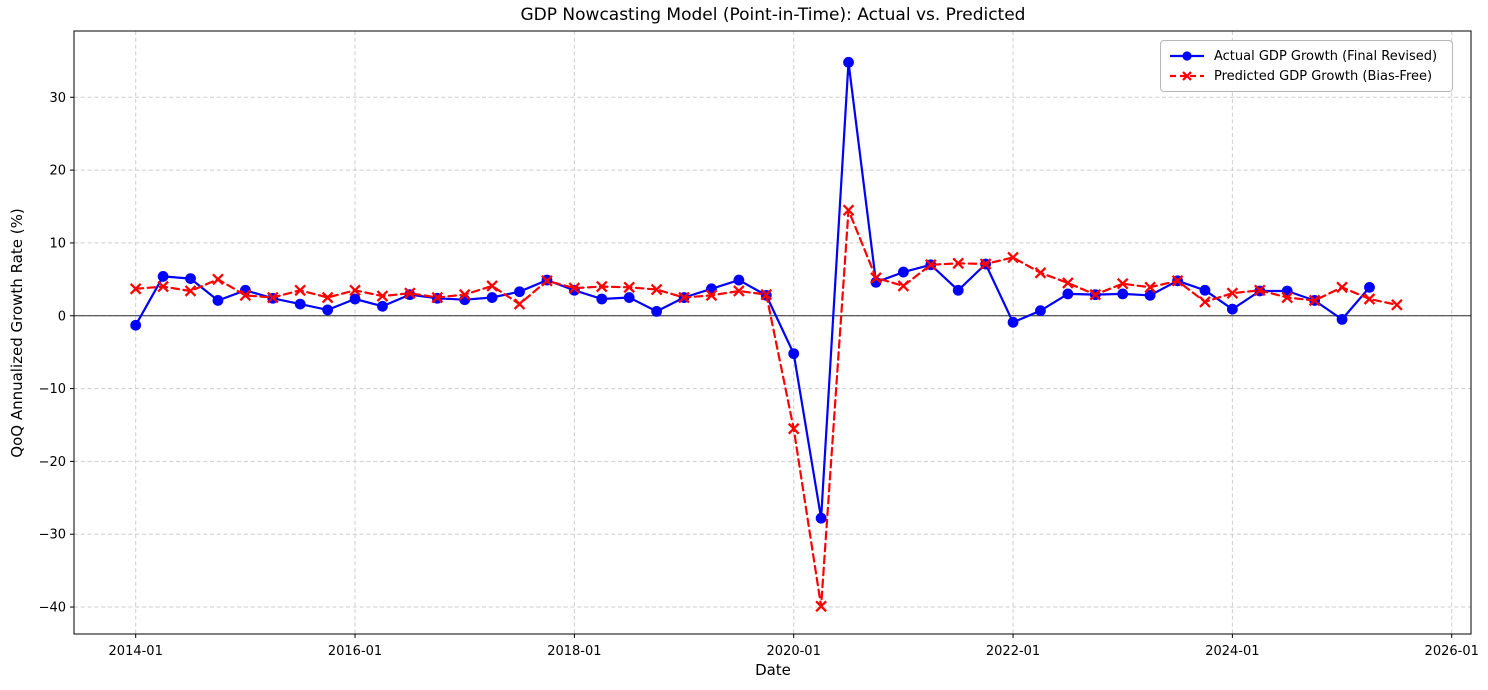  What do you see at coordinates (17, 333) in the screenshot?
I see `y-axis-label: QoQ Annualized Growth Rate (%)` at bounding box center [17, 333].